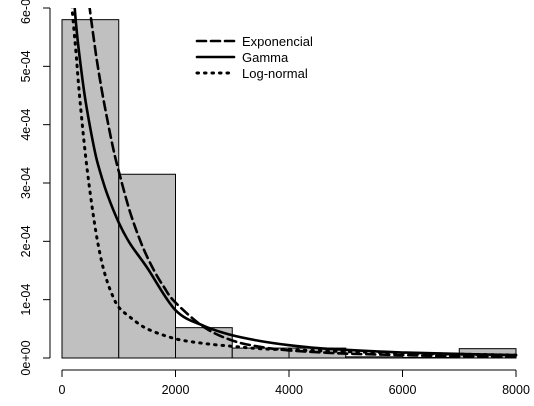  I want to click on x-tick-label: 8000, so click(516, 390).